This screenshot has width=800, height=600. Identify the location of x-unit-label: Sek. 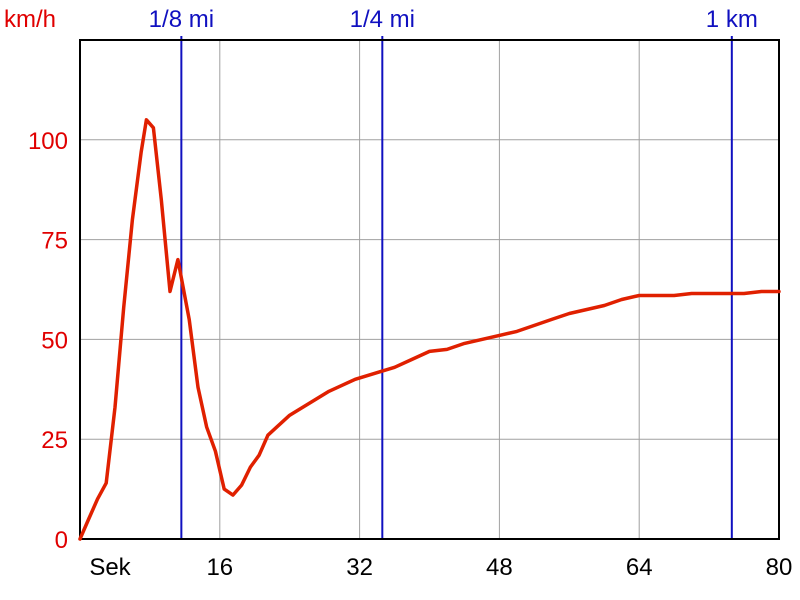
(110, 567).